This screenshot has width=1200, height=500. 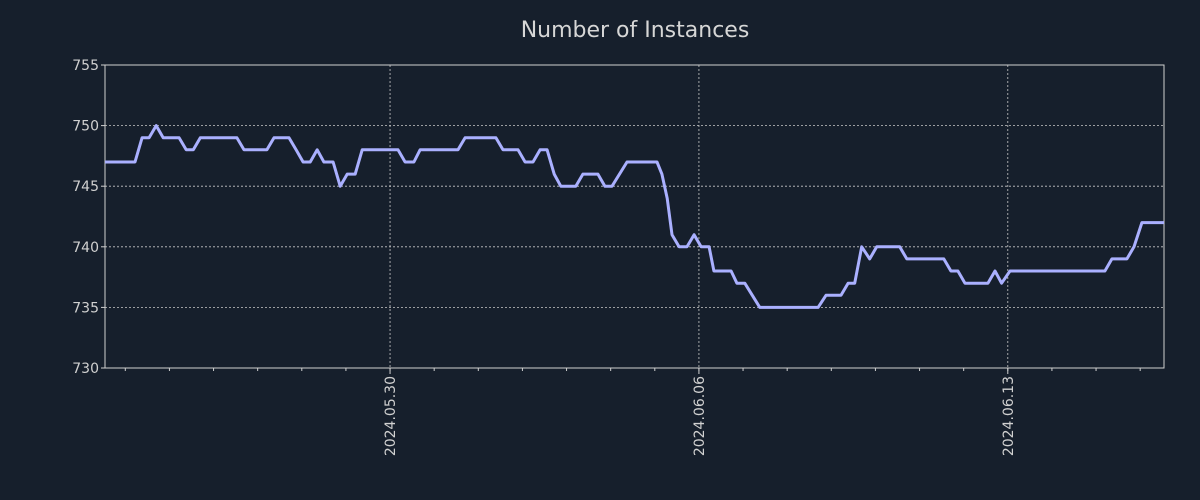 I want to click on chart-title: Number of Instances, so click(x=635, y=30).